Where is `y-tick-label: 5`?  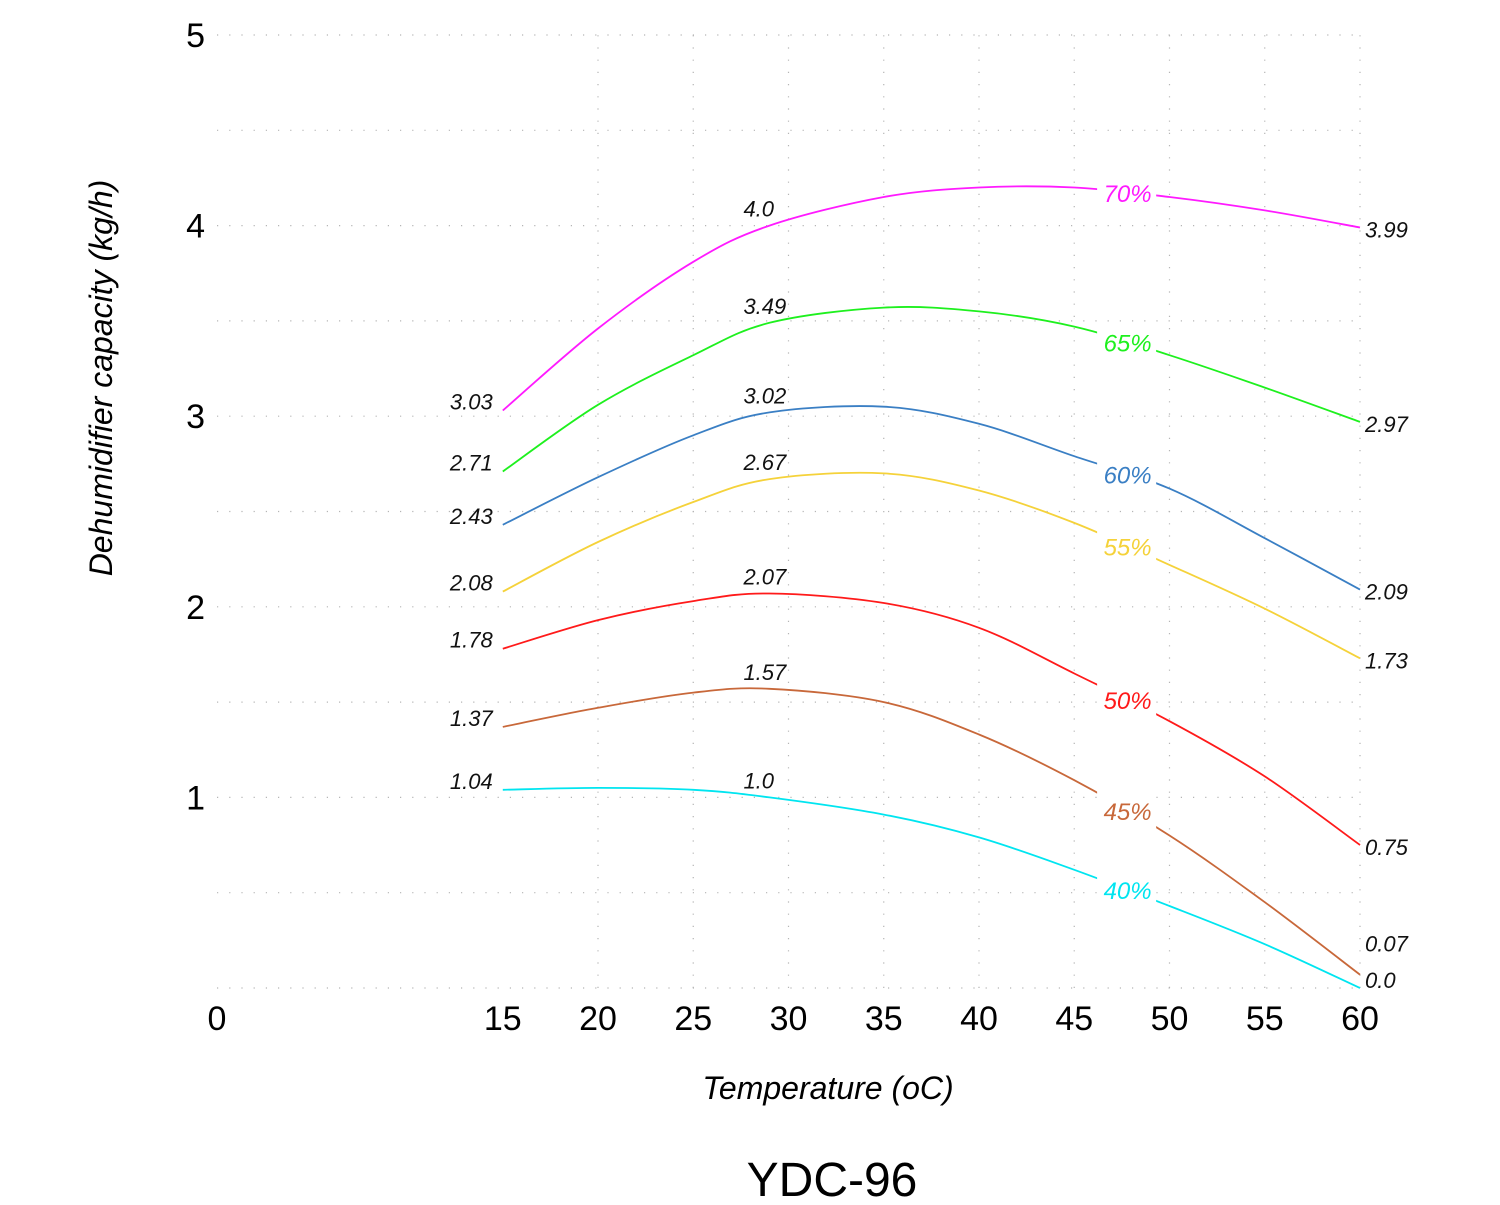
y-tick-label: 5 is located at coordinates (195, 36).